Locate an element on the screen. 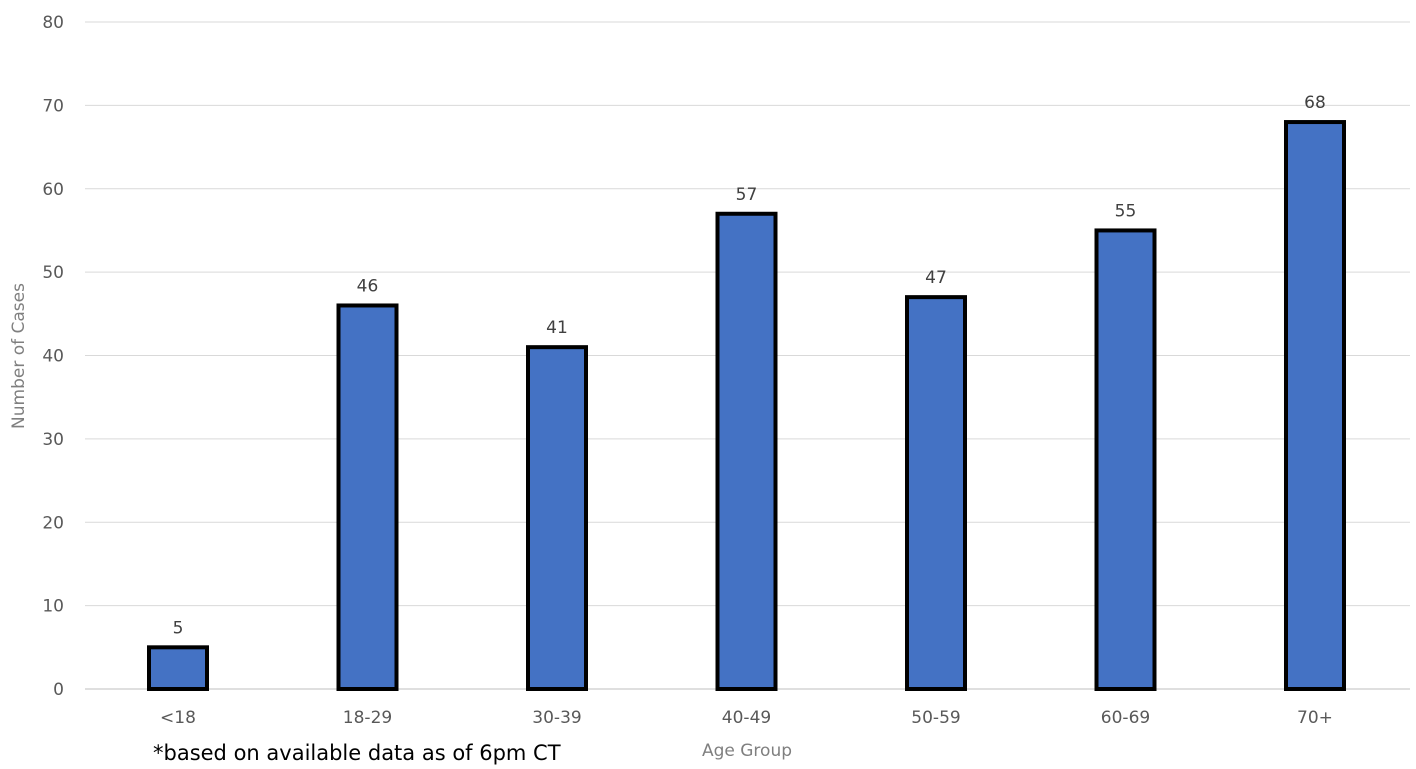 Image resolution: width=1416 pixels, height=769 pixels. x-axis-title: Age Group is located at coordinates (747, 751).